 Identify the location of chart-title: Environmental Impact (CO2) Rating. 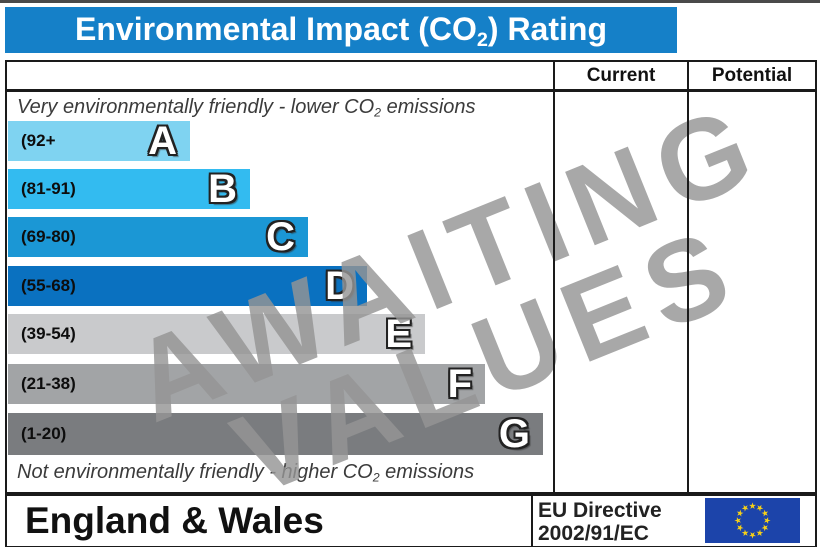
(341, 30).